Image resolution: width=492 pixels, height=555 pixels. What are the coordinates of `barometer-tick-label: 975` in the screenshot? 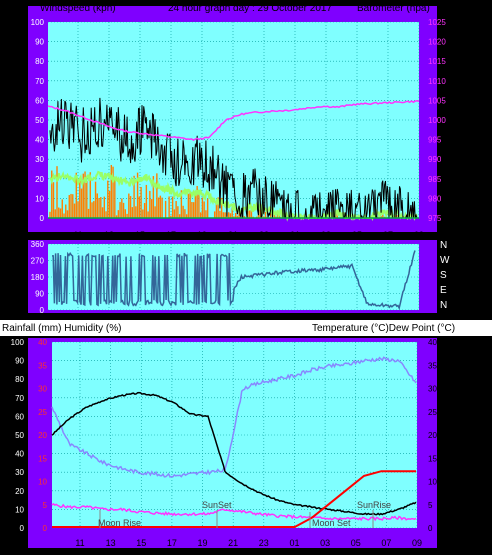 It's located at (435, 218).